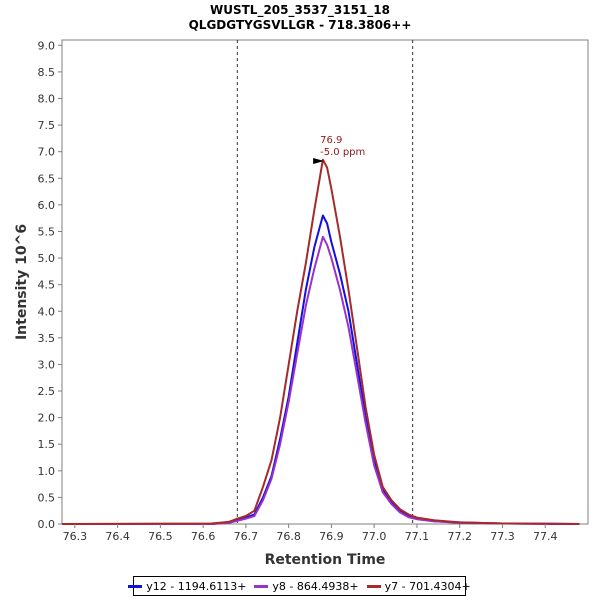 The width and height of the screenshot is (600, 600). I want to click on peak-annotation: 76.9-5.0 ppm, so click(339, 150).